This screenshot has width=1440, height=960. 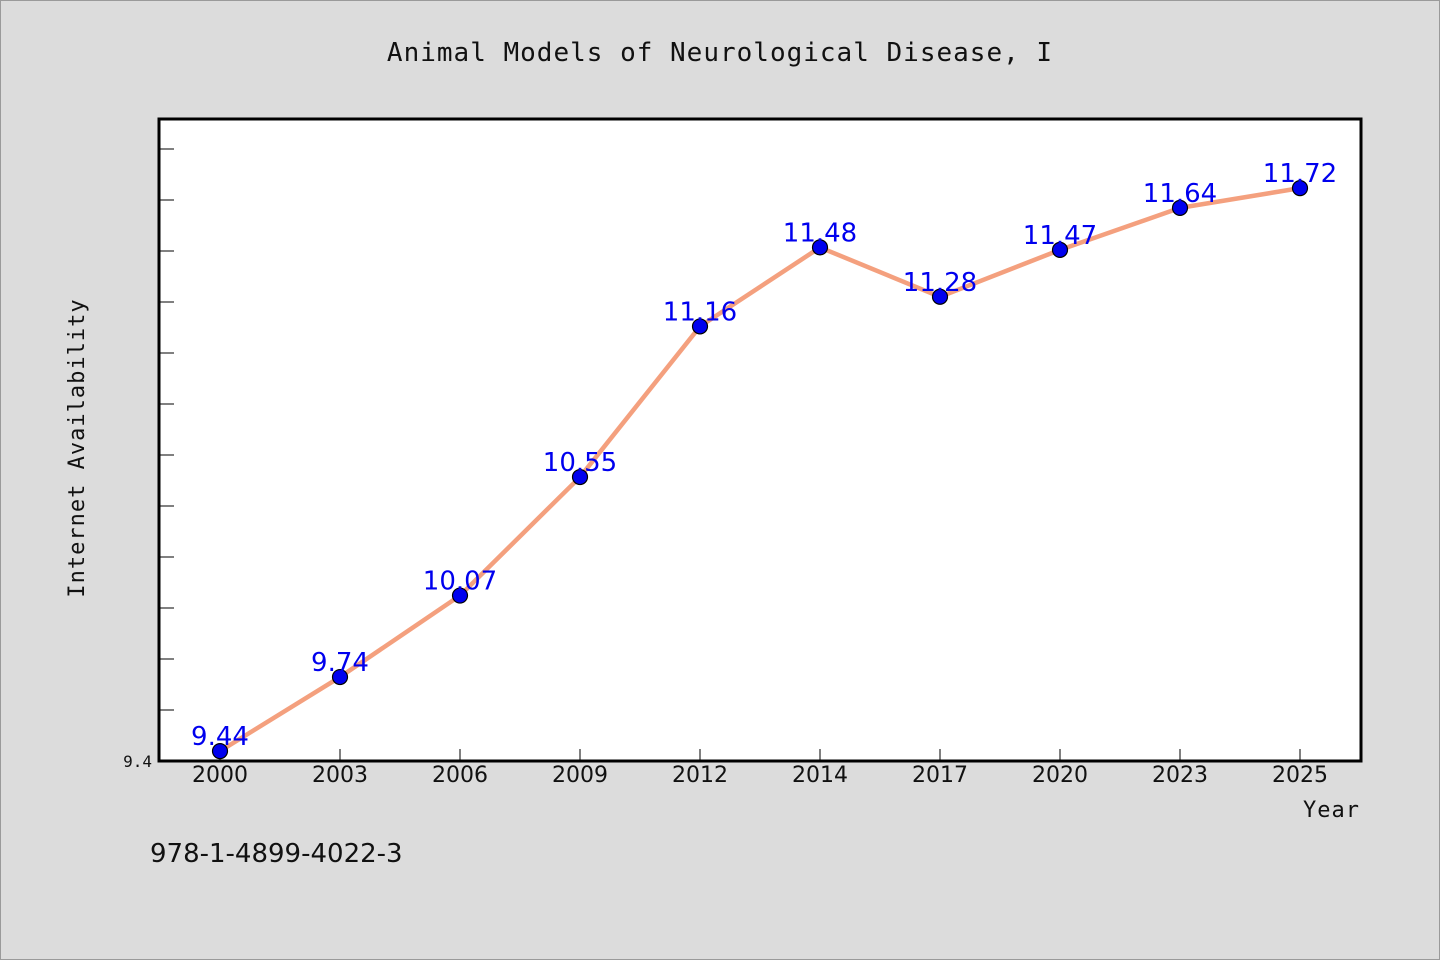 What do you see at coordinates (340, 775) in the screenshot?
I see `x-tick-label: 2003` at bounding box center [340, 775].